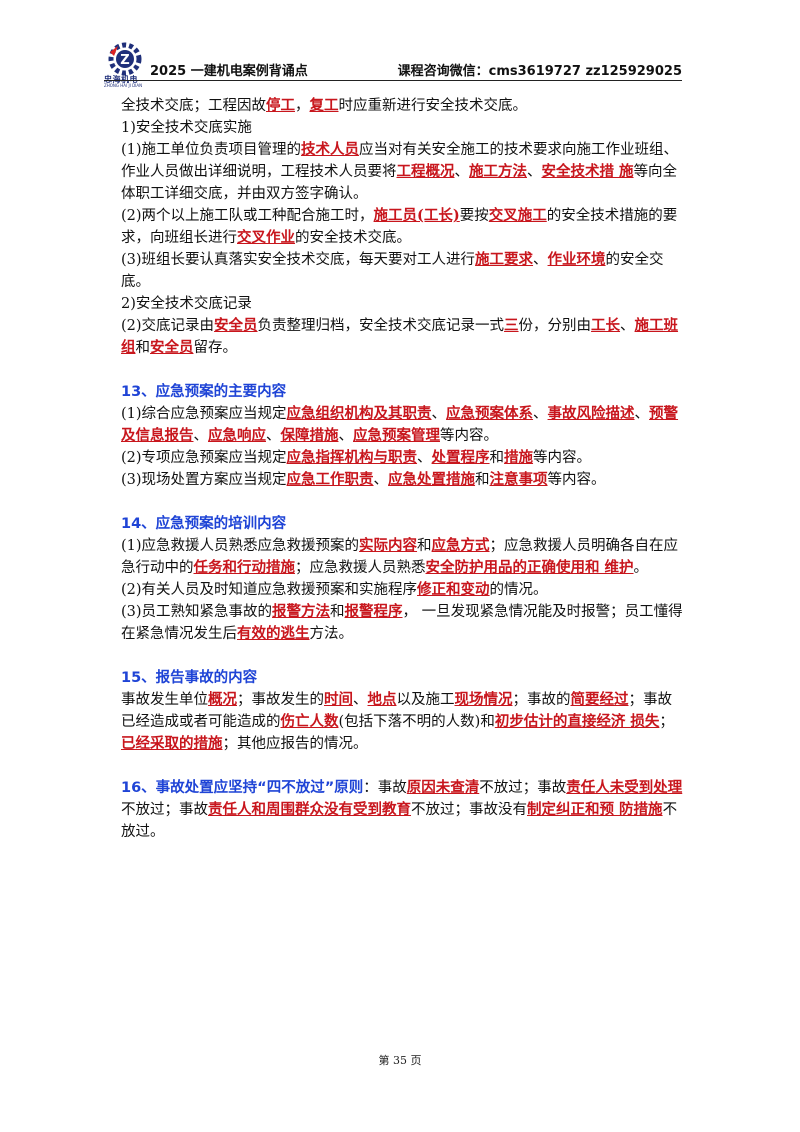 This screenshot has height=1132, width=800. I want to click on body-text: 2)安全技术交底记录, so click(186, 304).